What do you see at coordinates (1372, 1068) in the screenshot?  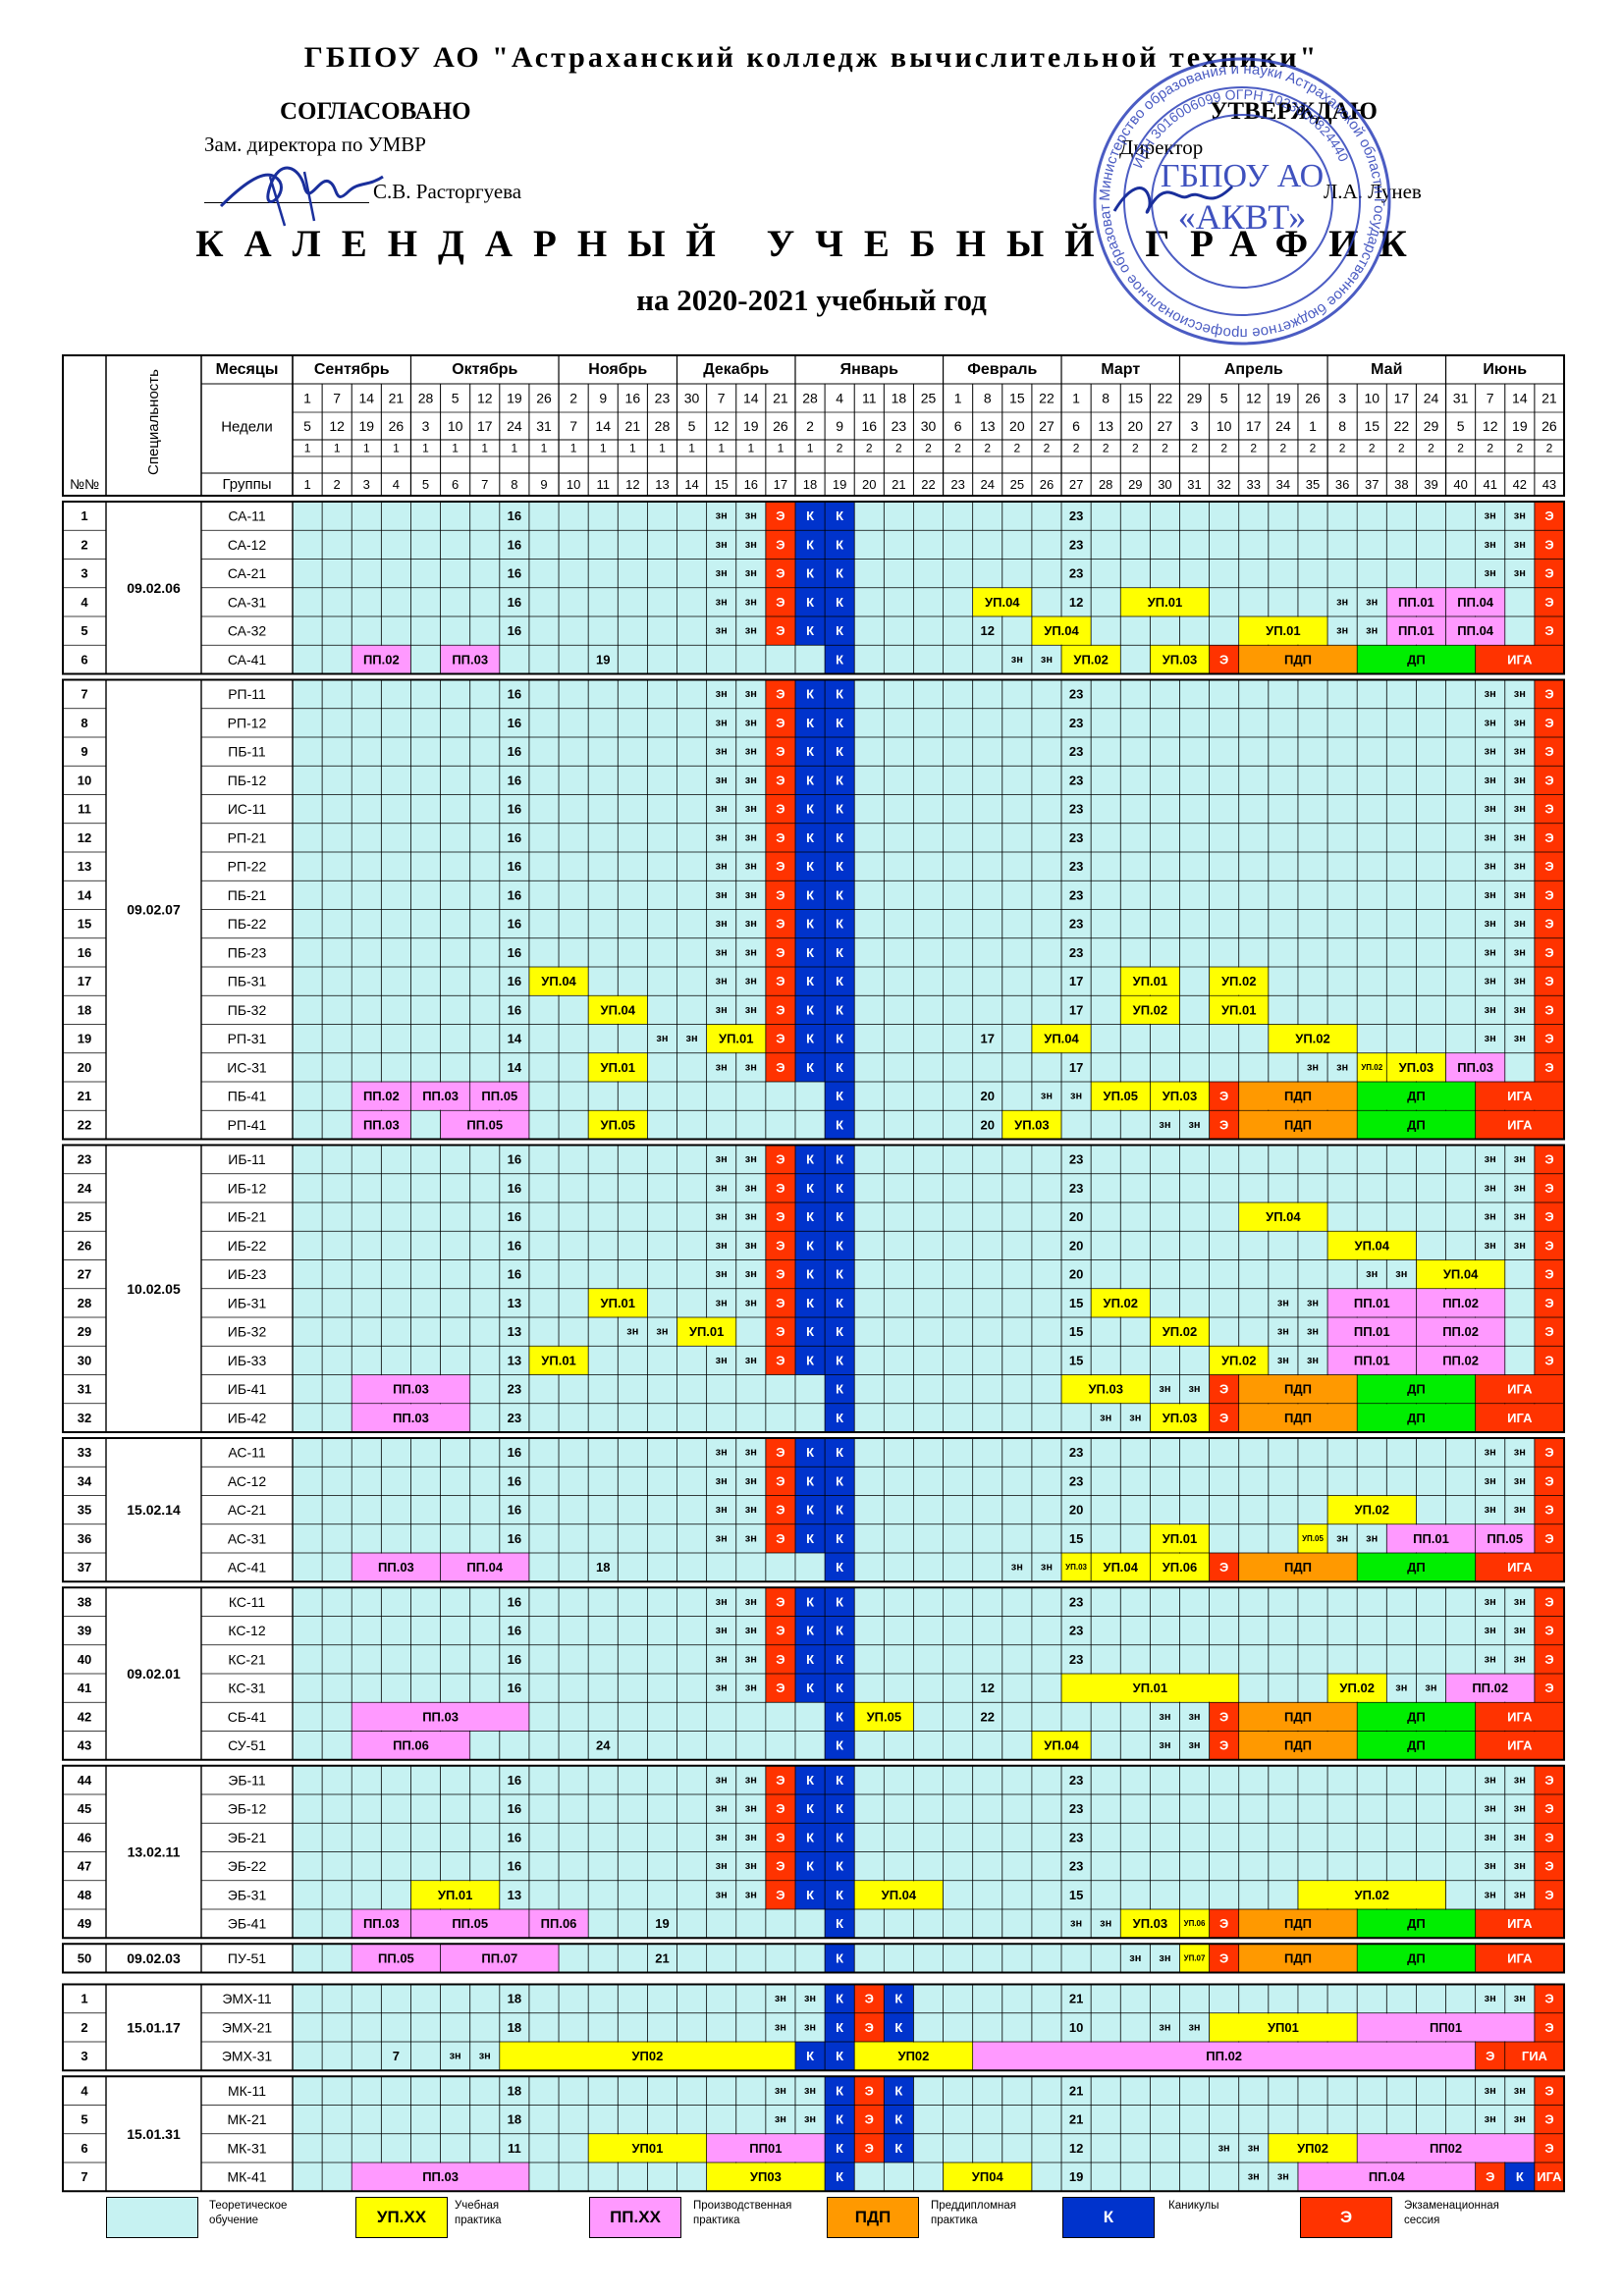 I see `segment-label: УП.02` at bounding box center [1372, 1068].